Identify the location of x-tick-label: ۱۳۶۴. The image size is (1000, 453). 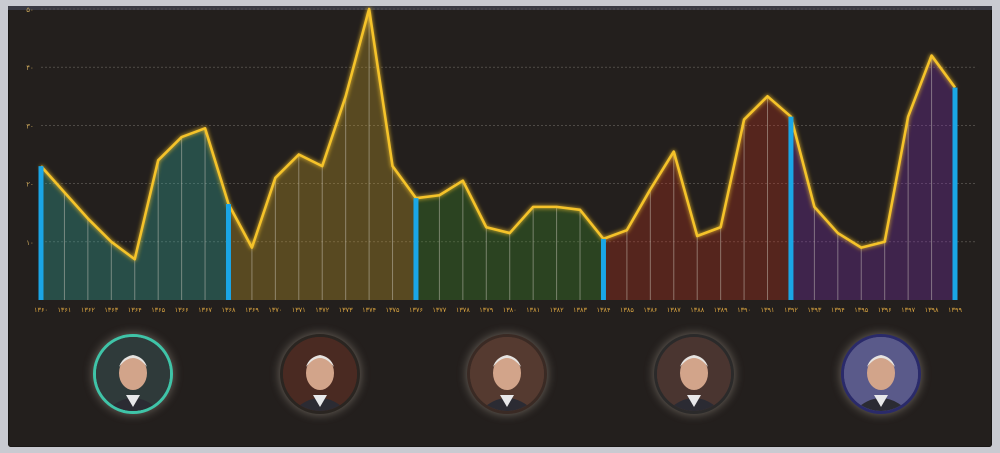
(135, 310).